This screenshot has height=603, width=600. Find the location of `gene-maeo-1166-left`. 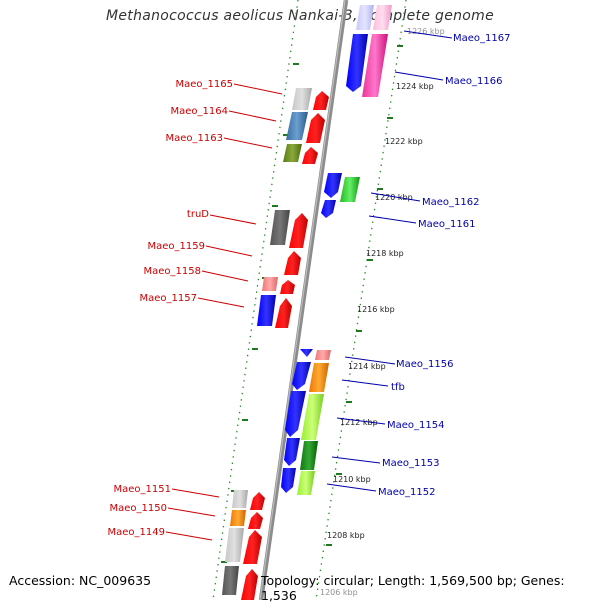

gene-maeo-1166-left is located at coordinates (357, 63).